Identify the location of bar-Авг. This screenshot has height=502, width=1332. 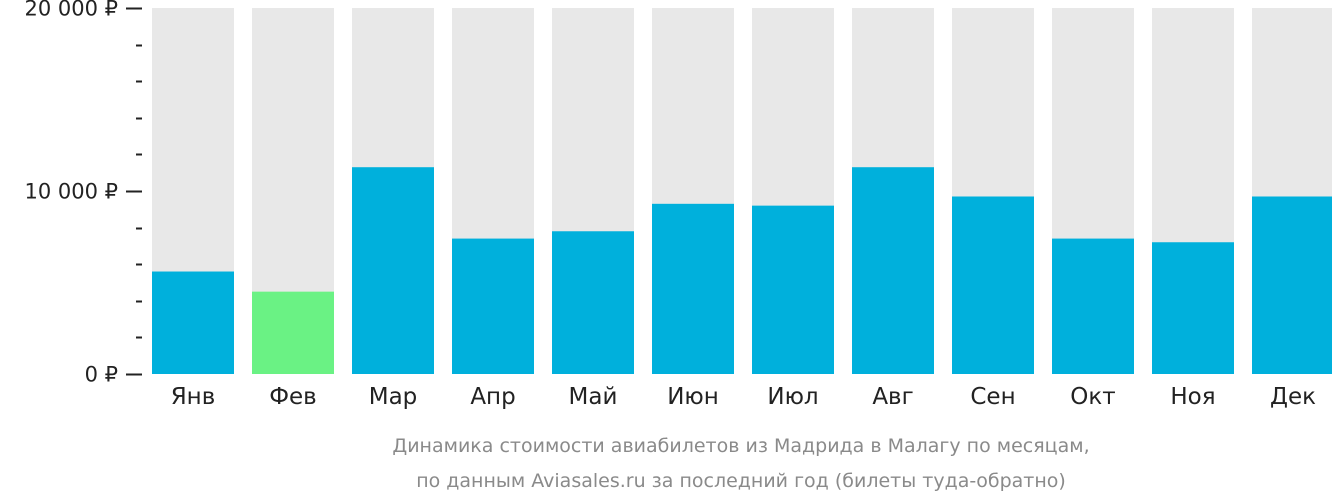
(893, 270).